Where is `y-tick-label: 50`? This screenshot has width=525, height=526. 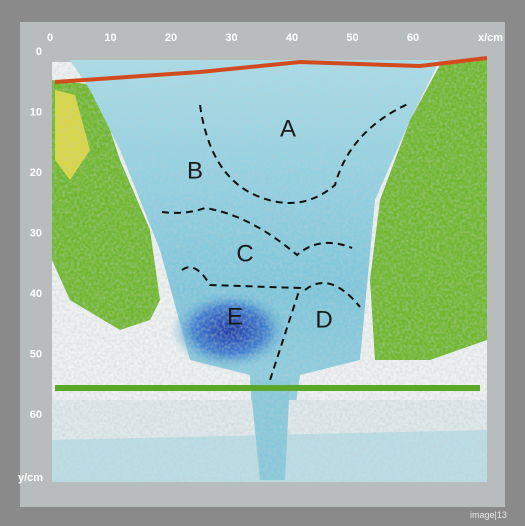 y-tick-label: 50 is located at coordinates (36, 354).